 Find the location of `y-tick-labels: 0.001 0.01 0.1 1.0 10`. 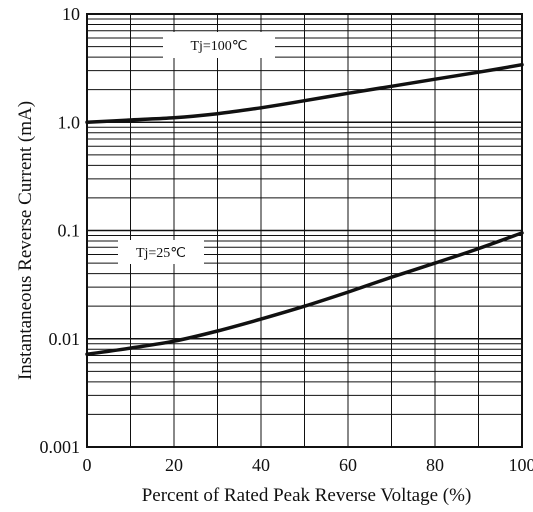

y-tick-labels: 0.001 0.01 0.1 1.0 10 is located at coordinates (60, 230).